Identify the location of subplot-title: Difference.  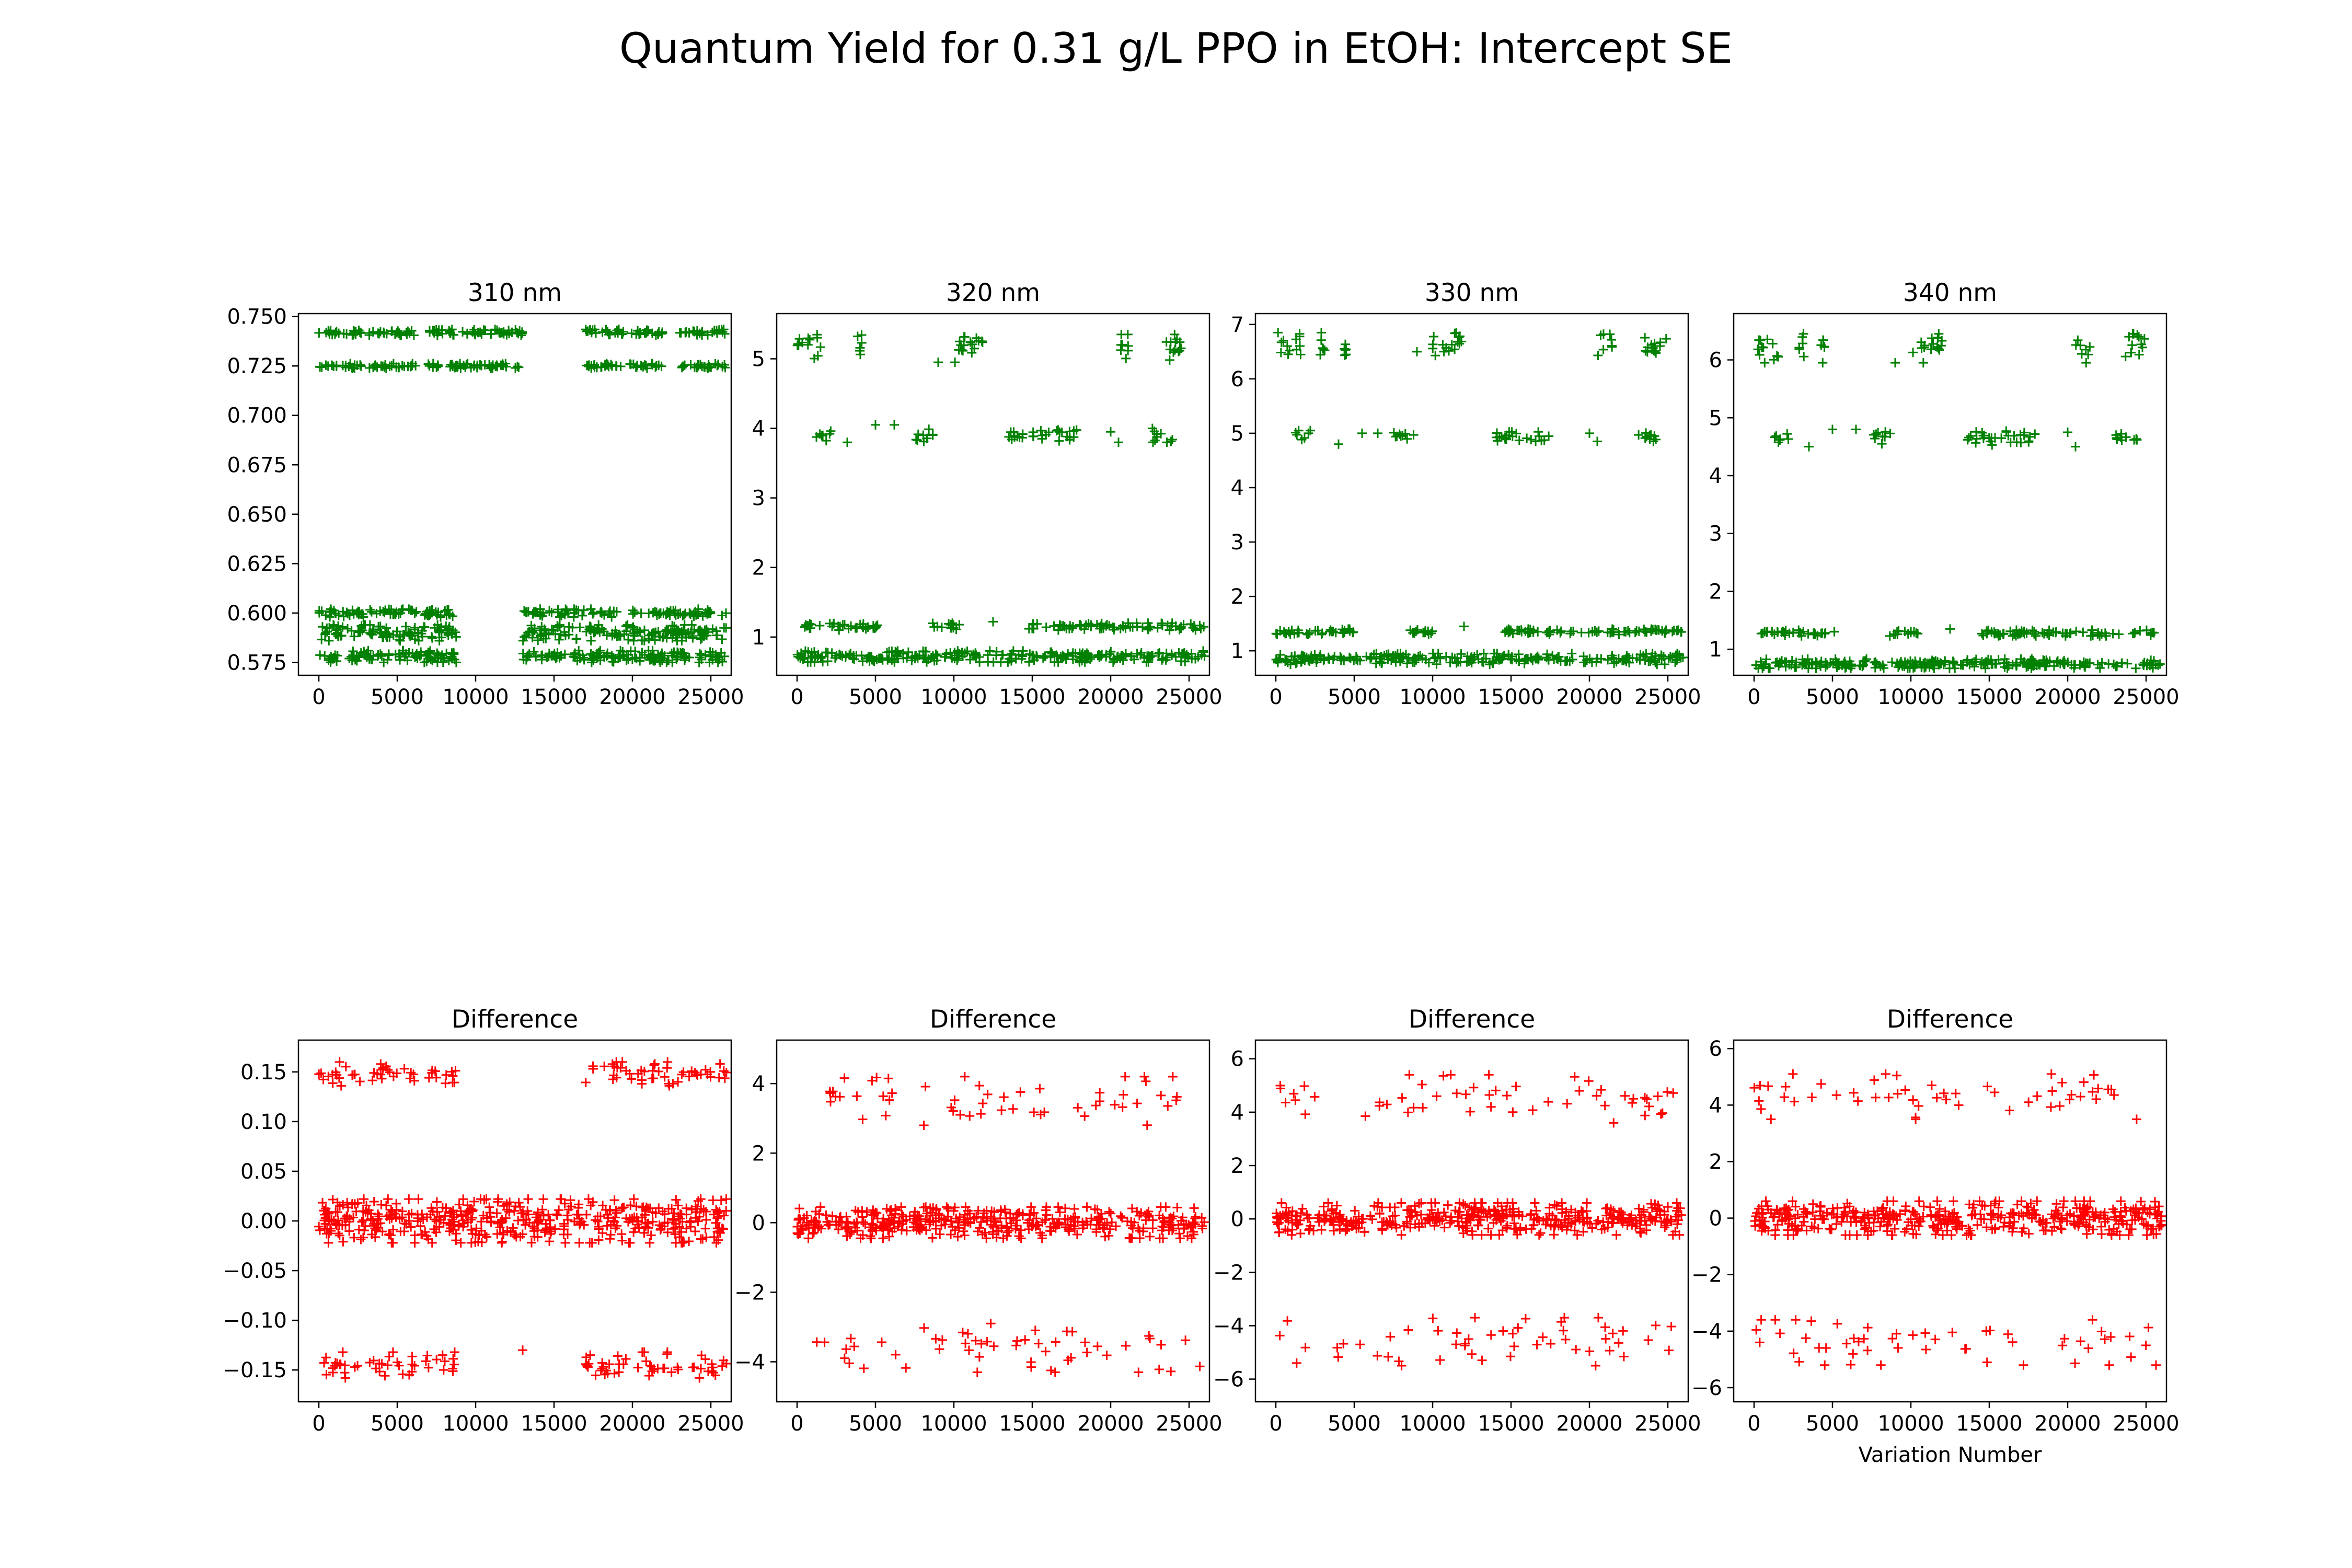
(1472, 1019).